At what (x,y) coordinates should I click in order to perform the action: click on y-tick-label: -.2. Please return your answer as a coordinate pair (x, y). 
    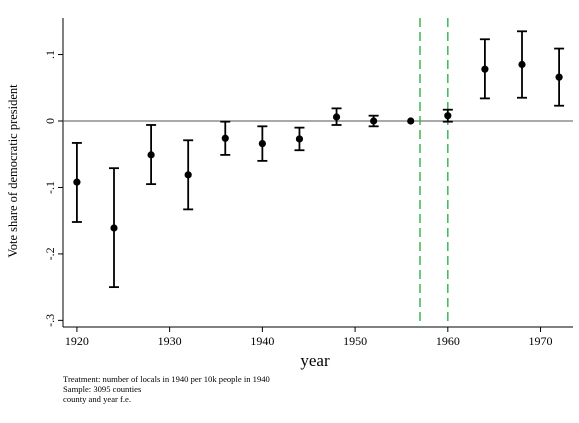
    Looking at the image, I should click on (50, 253).